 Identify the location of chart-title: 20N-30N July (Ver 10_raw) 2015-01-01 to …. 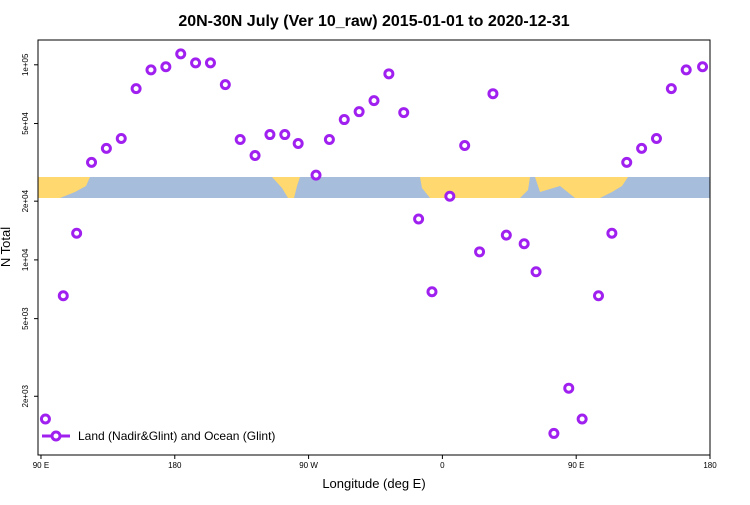
(373, 21).